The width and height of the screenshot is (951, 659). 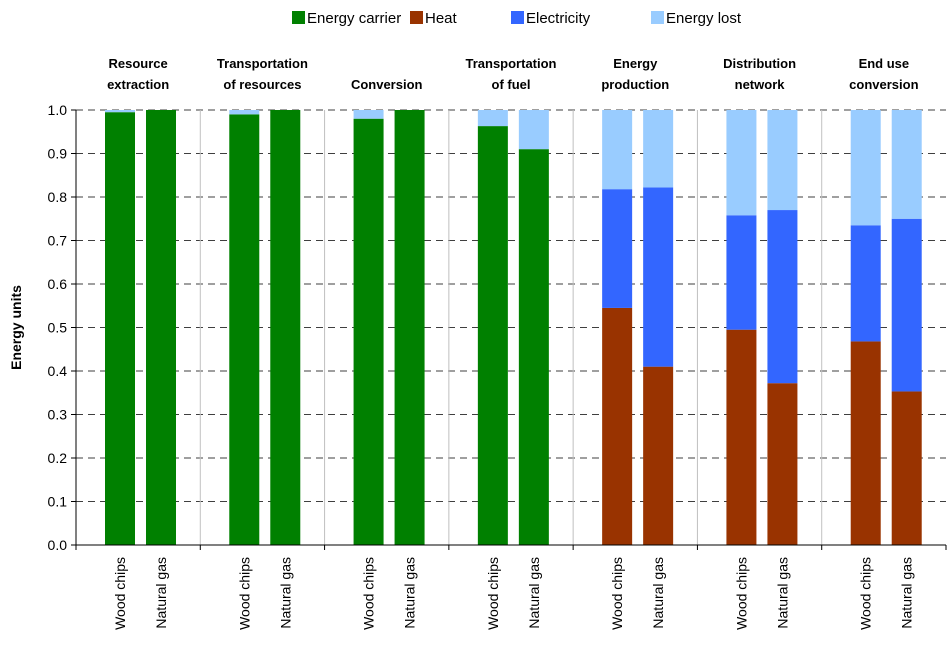 I want to click on y-tick-label: 0.8, so click(x=58, y=197).